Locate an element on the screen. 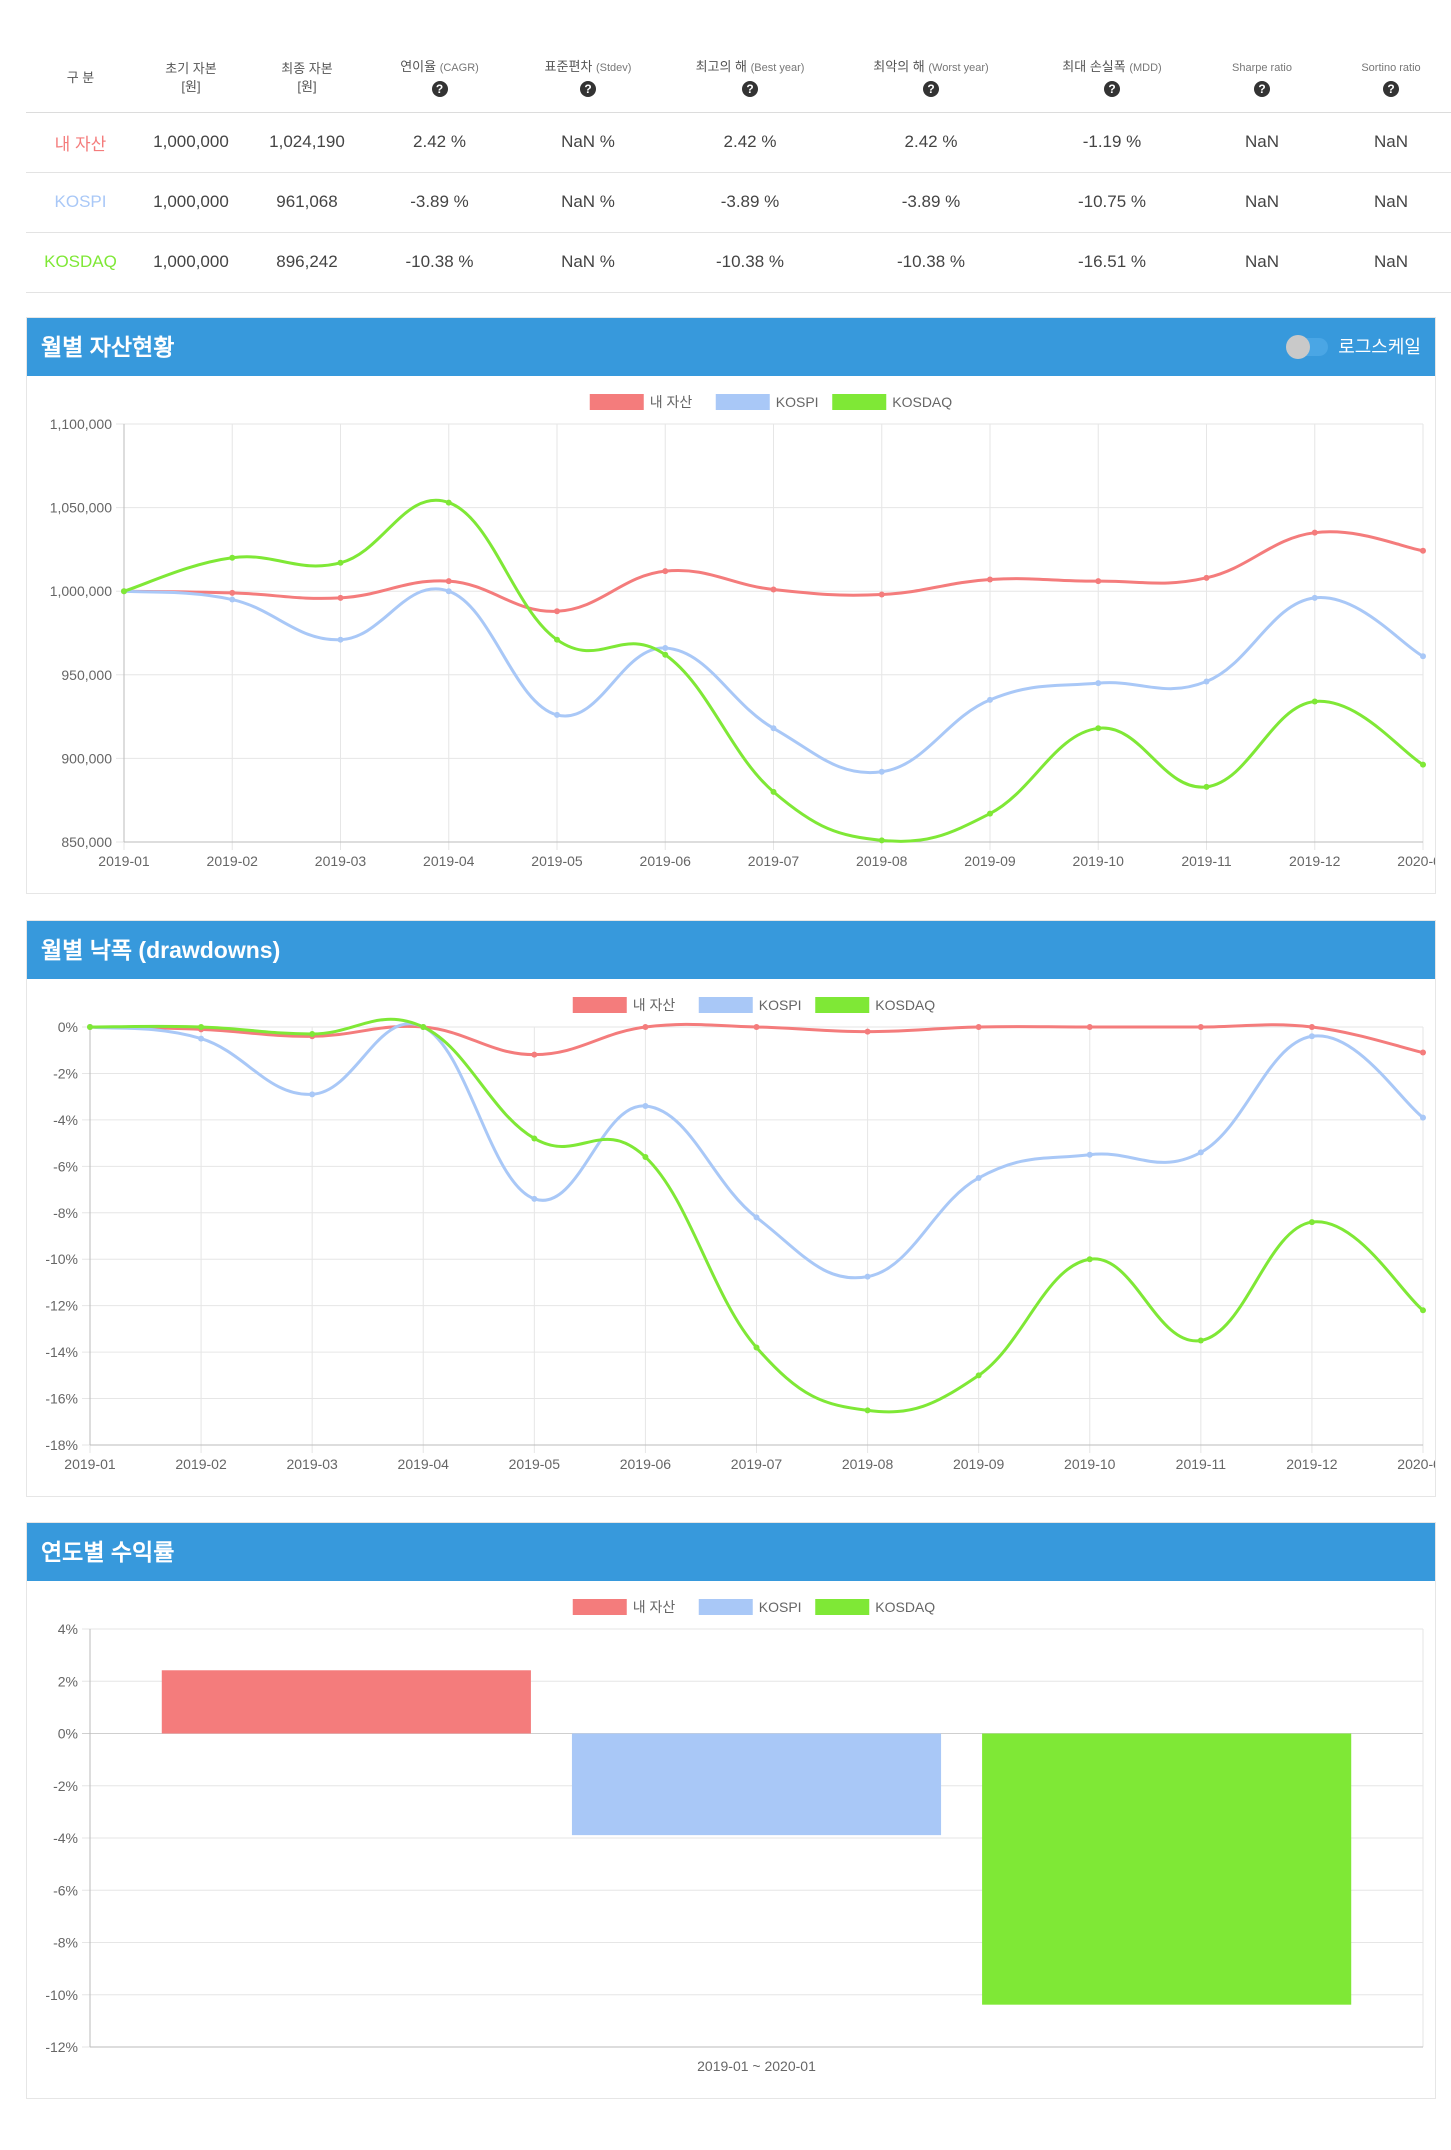  y-tick-label: -8% is located at coordinates (65, 1943).